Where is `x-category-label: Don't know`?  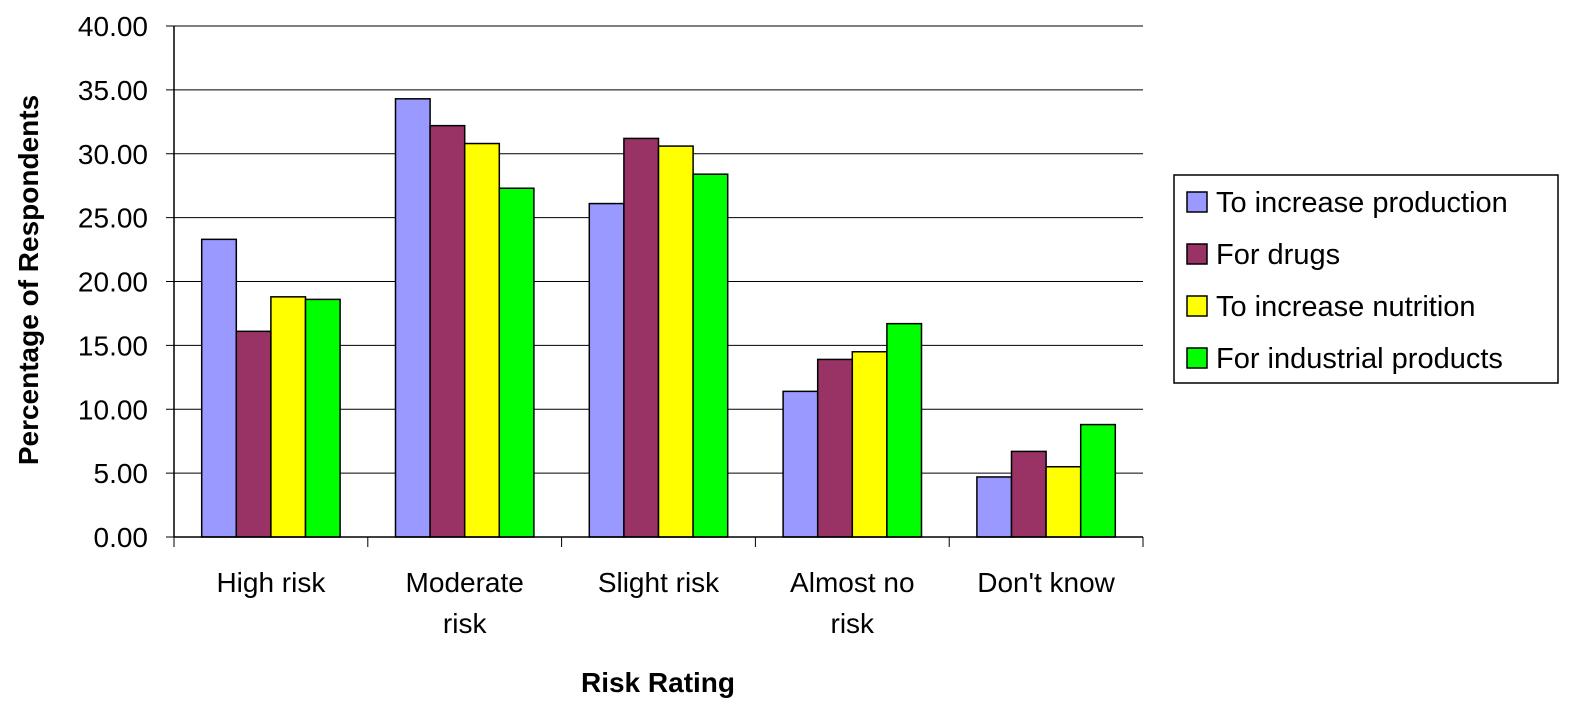
x-category-label: Don't know is located at coordinates (1046, 582).